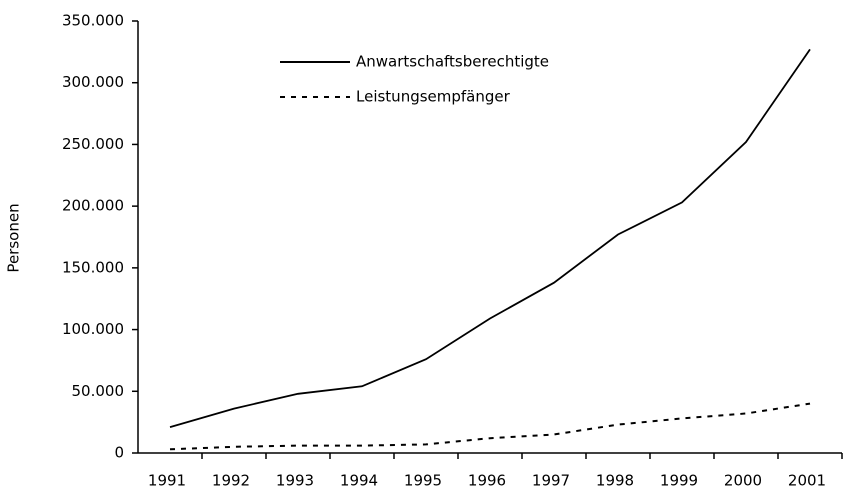 The height and width of the screenshot is (497, 844). Describe the element at coordinates (679, 481) in the screenshot. I see `x-tick-label: 1999` at that location.